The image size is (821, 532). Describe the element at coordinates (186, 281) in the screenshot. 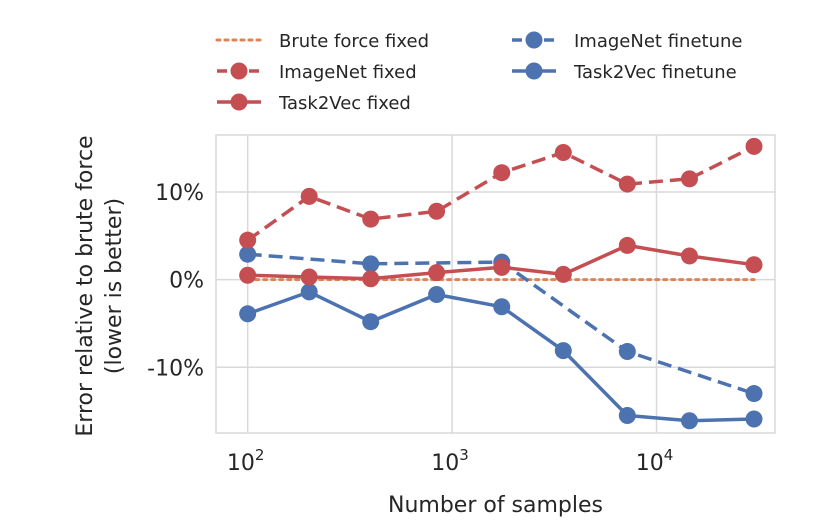

I see `y-tick-label-1: 0%` at that location.